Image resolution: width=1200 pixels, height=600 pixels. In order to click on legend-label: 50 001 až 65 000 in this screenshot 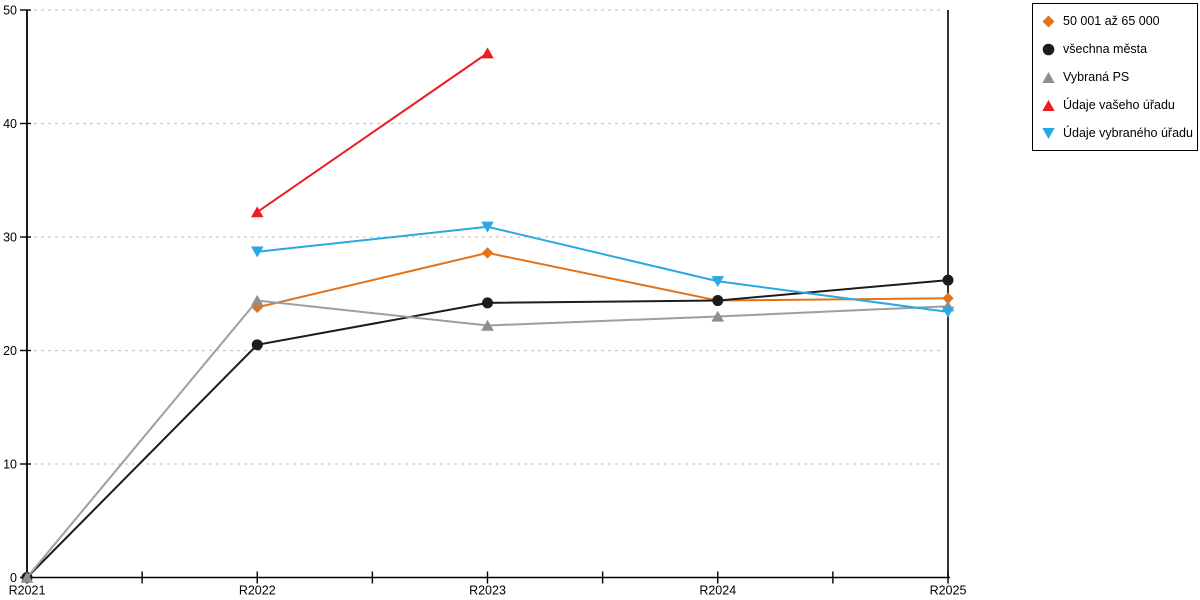, I will do `click(1111, 21)`.